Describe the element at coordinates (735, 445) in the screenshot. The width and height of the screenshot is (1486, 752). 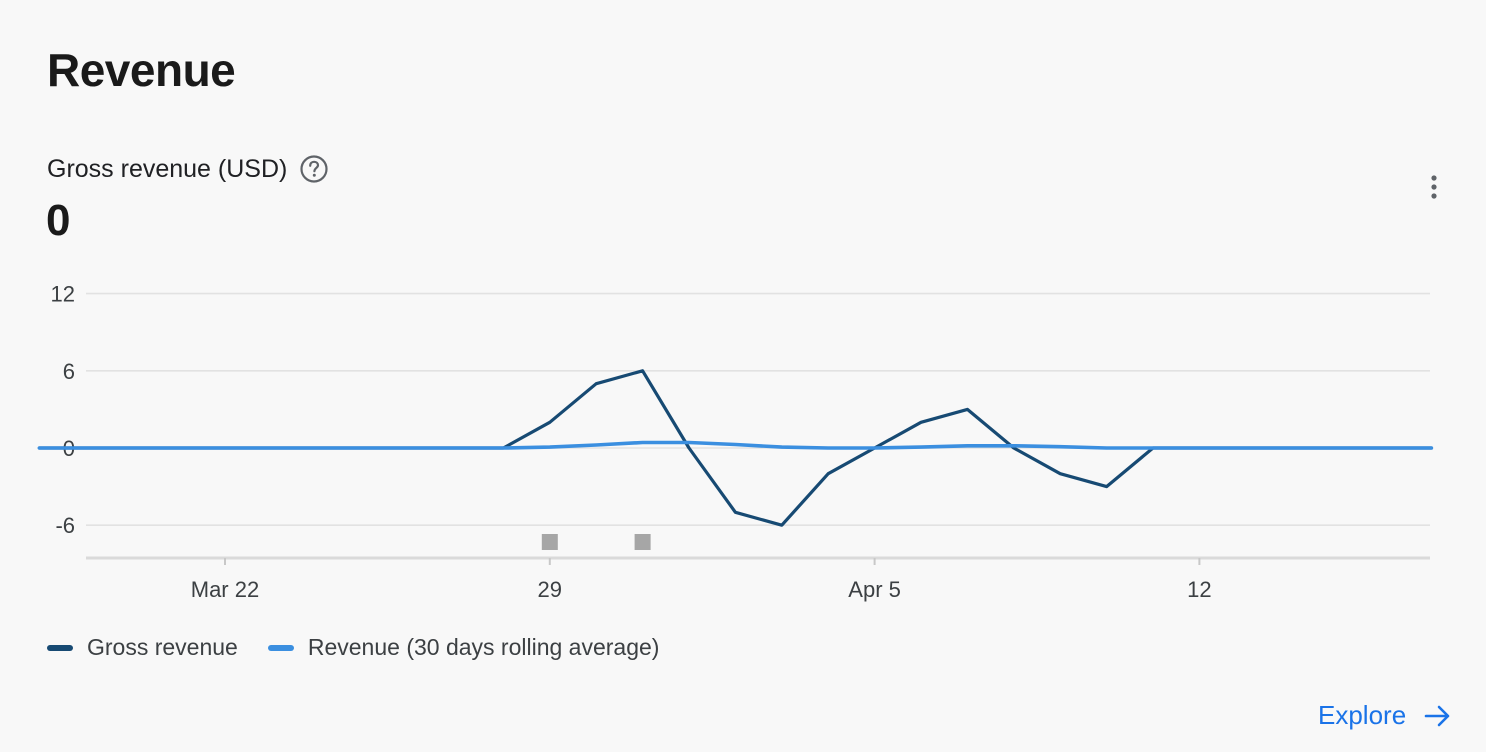
I see `series-rolling-average` at that location.